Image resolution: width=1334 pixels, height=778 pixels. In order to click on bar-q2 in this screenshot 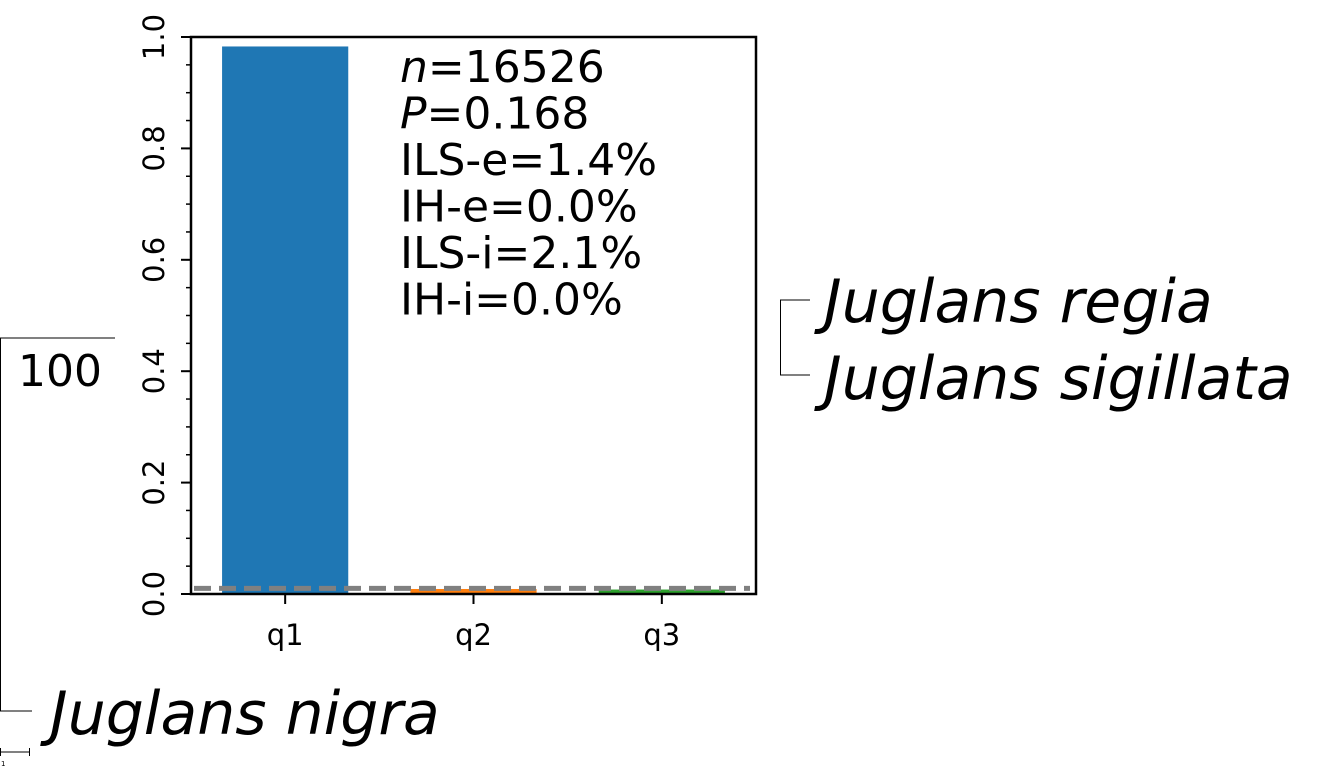, I will do `click(473, 591)`.